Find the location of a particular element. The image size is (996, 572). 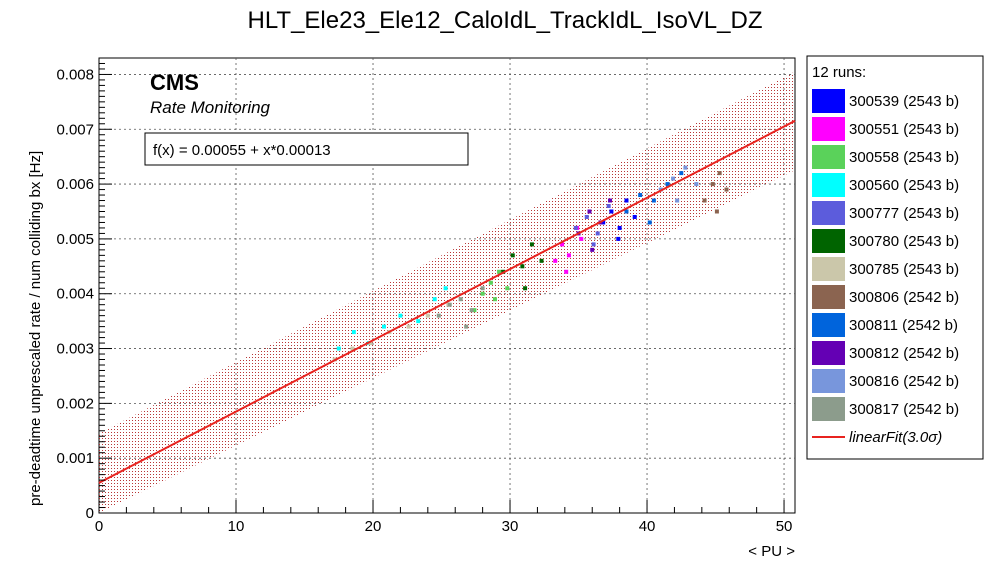

legend-label: 300558 (2543 b) is located at coordinates (904, 157).